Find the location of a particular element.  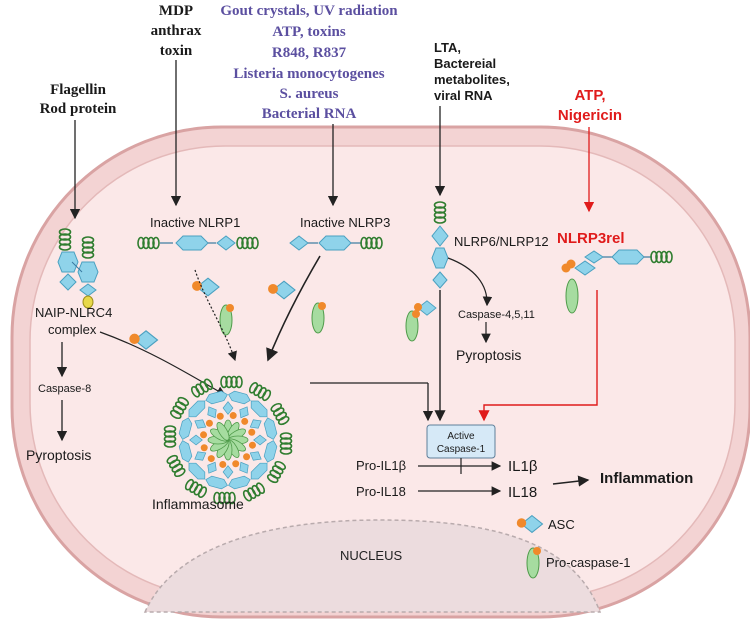

arrow-nlrp3rel-to-active-caspase is located at coordinates (538, 356).